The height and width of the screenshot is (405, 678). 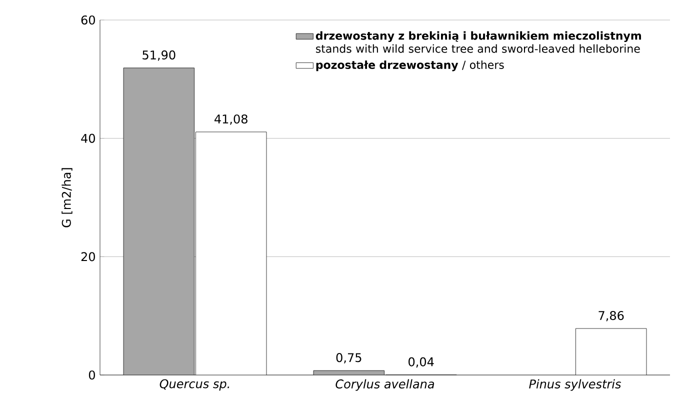 What do you see at coordinates (88, 138) in the screenshot?
I see `y-tick-label: 40` at bounding box center [88, 138].